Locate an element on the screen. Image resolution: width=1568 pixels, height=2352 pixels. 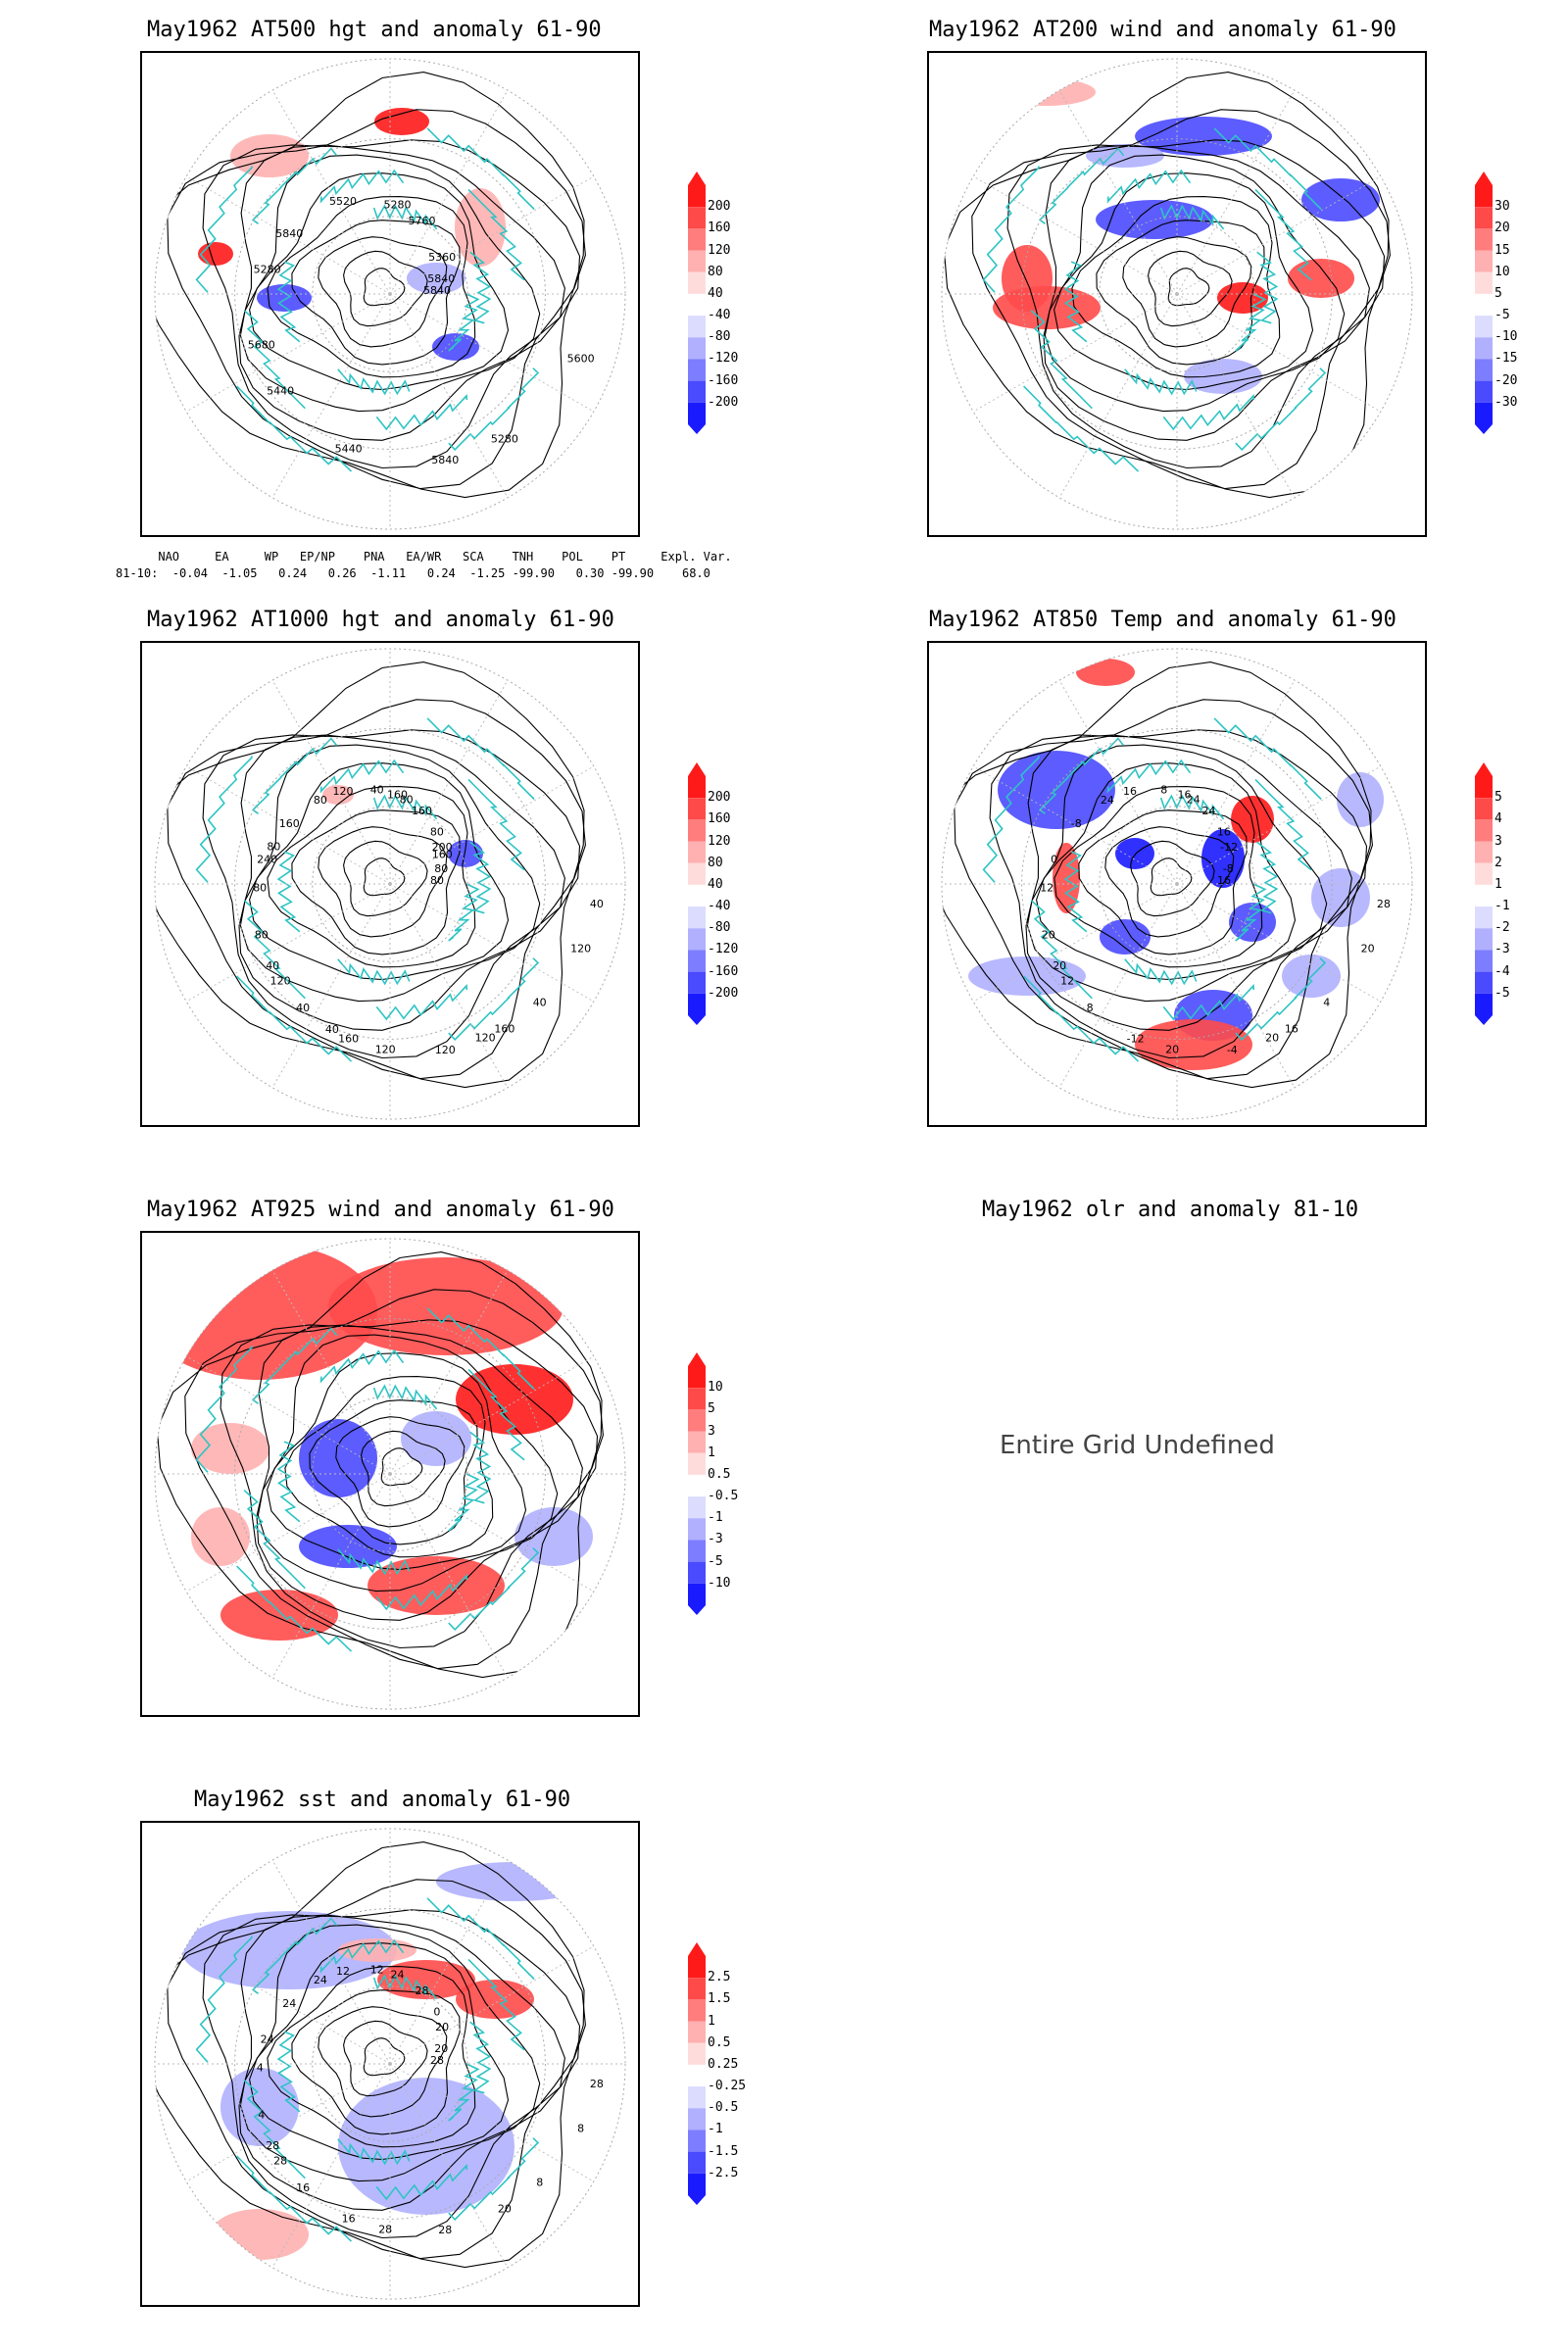
colorbar-tick-label: 20 is located at coordinates (1502, 228).